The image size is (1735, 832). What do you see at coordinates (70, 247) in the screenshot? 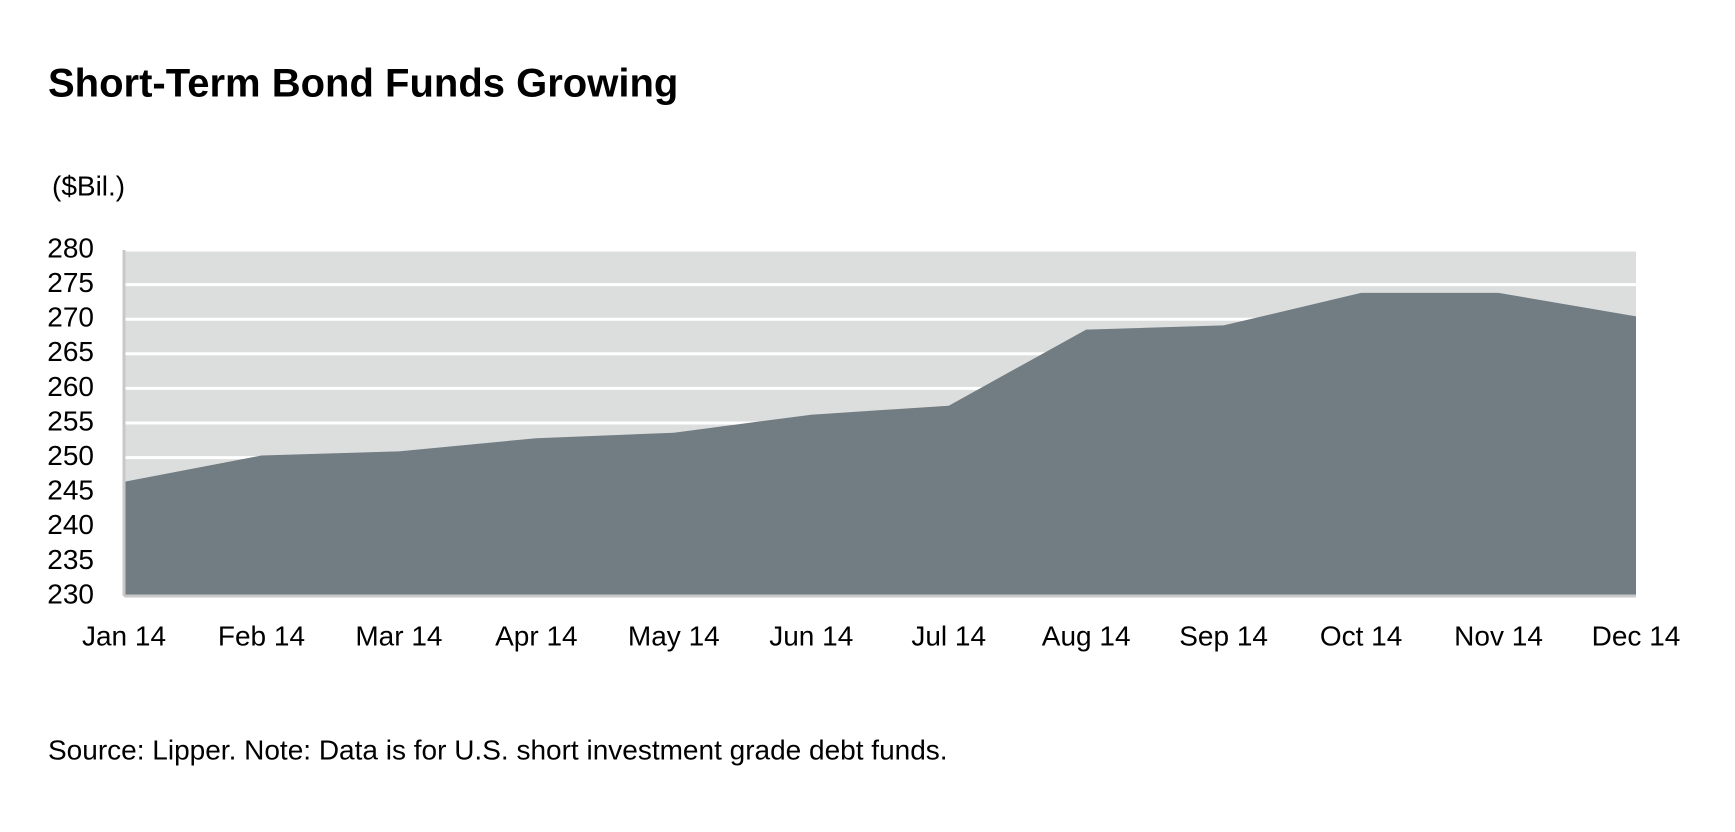
I see `y-tick-label: 280` at bounding box center [70, 247].